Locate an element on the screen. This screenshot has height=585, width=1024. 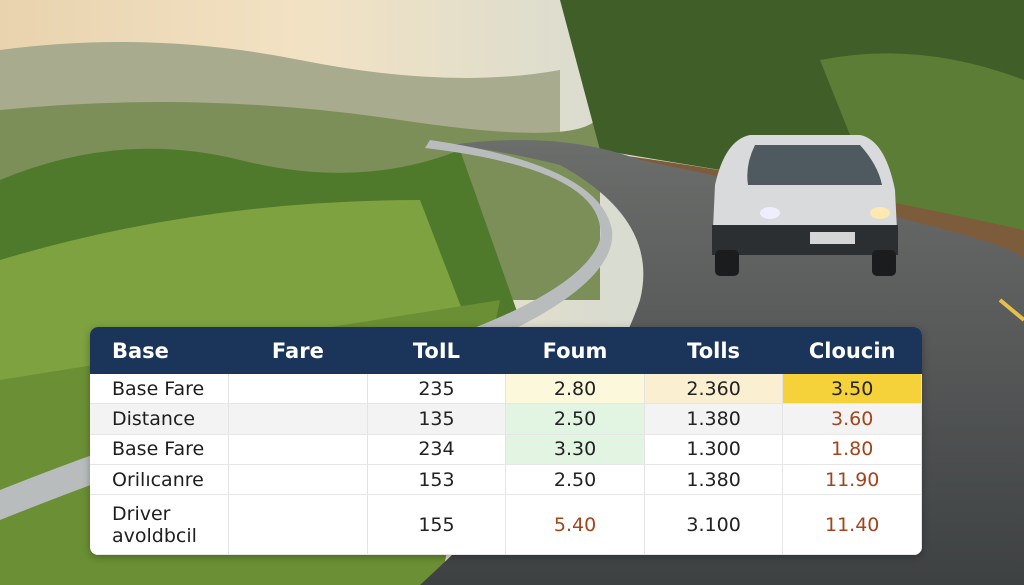
table-row: Base Fare 235 2.80 2.360 3.50 is located at coordinates (506, 389).